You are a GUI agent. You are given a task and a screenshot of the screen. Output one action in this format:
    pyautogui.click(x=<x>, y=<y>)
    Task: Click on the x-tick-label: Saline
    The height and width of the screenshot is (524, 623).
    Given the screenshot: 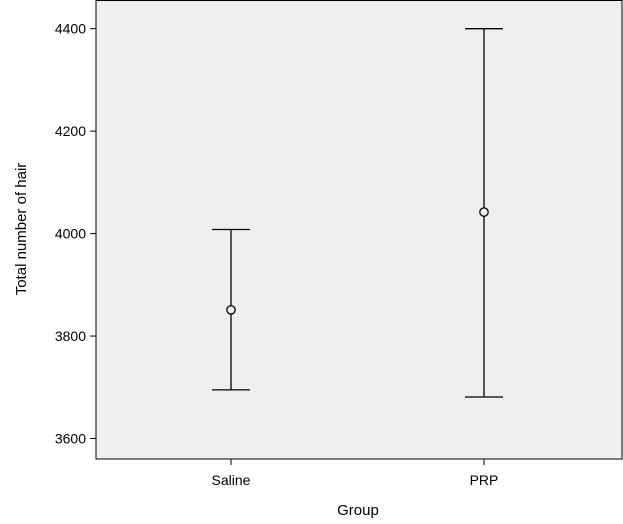 What is the action you would take?
    pyautogui.click(x=231, y=480)
    